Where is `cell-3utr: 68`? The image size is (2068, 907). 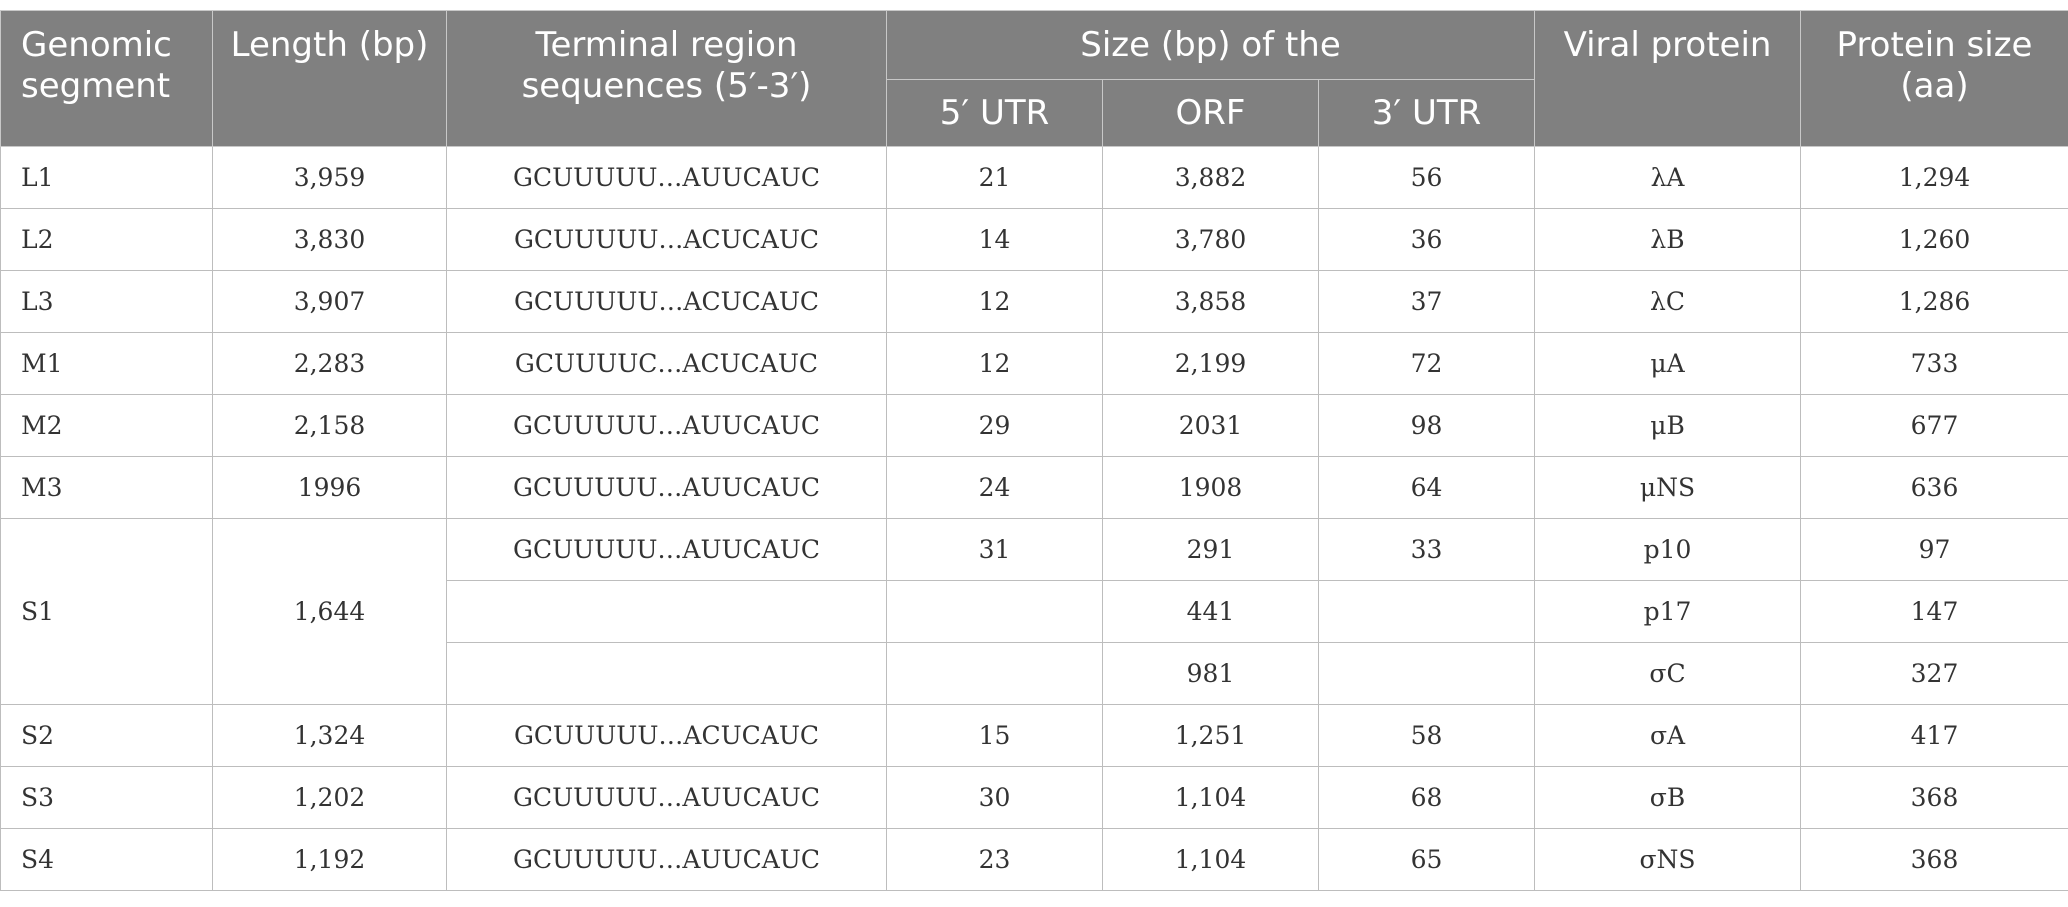
cell-3utr: 68 is located at coordinates (1426, 797).